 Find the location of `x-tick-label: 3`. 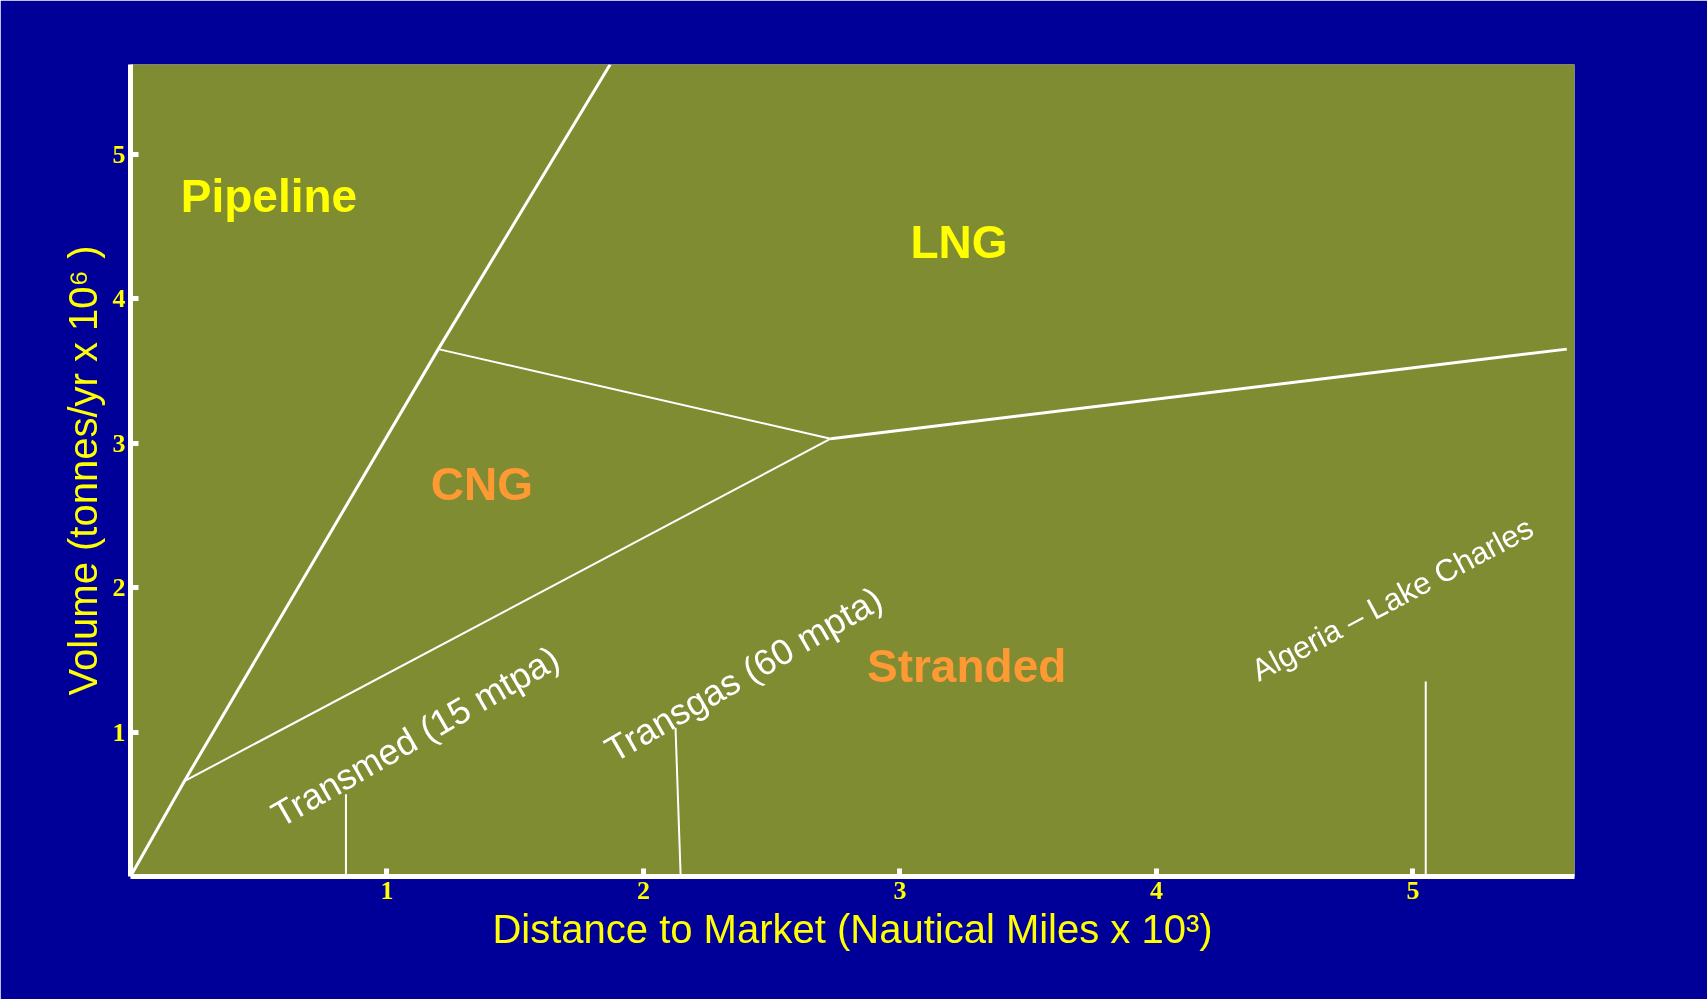

x-tick-label: 3 is located at coordinates (900, 890).